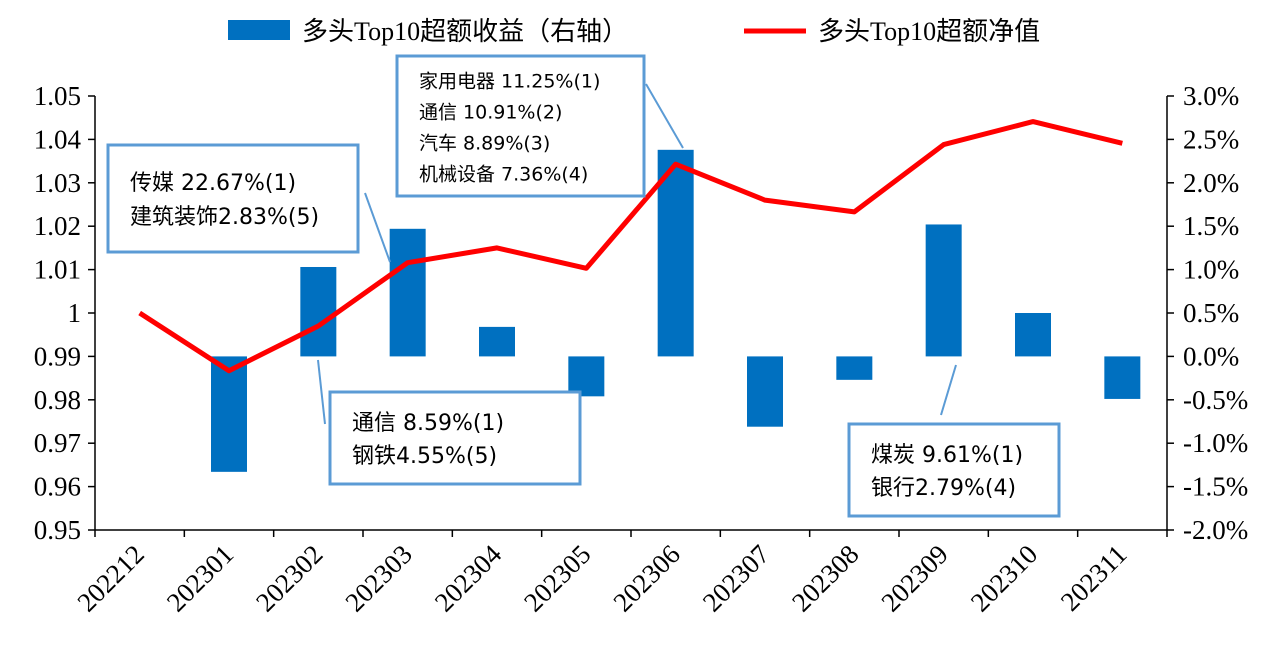 This screenshot has width=1284, height=651. What do you see at coordinates (57, 183) in the screenshot?
I see `left-tick-label: 1.03` at bounding box center [57, 183].